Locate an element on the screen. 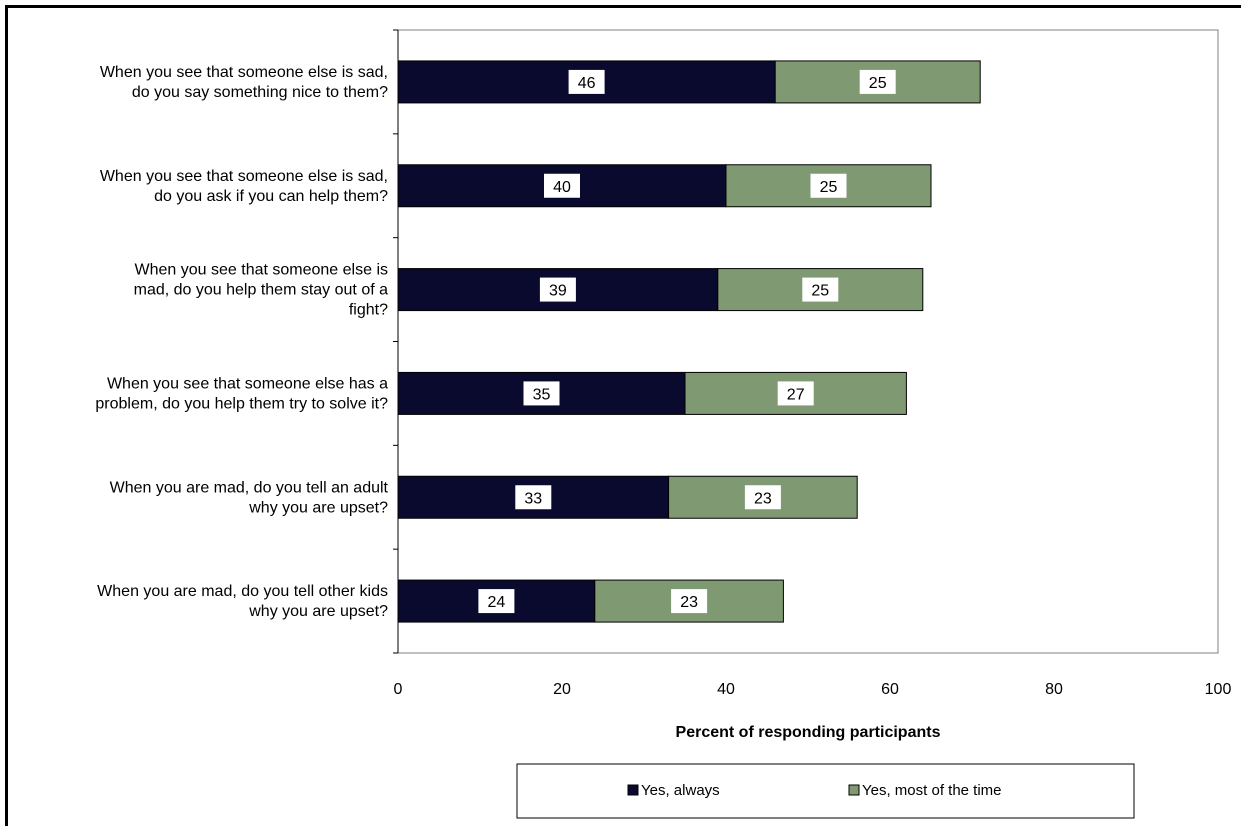  data-label: 33 is located at coordinates (533, 498).